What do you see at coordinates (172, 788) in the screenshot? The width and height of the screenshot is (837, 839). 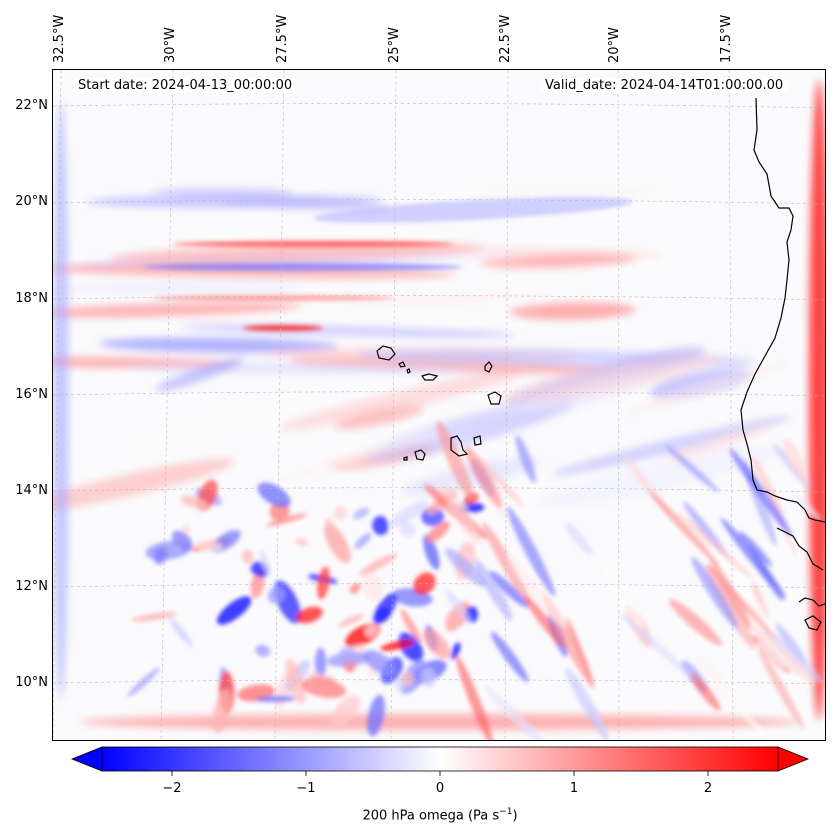 I see `colorbar-tick-neg2: −2` at bounding box center [172, 788].